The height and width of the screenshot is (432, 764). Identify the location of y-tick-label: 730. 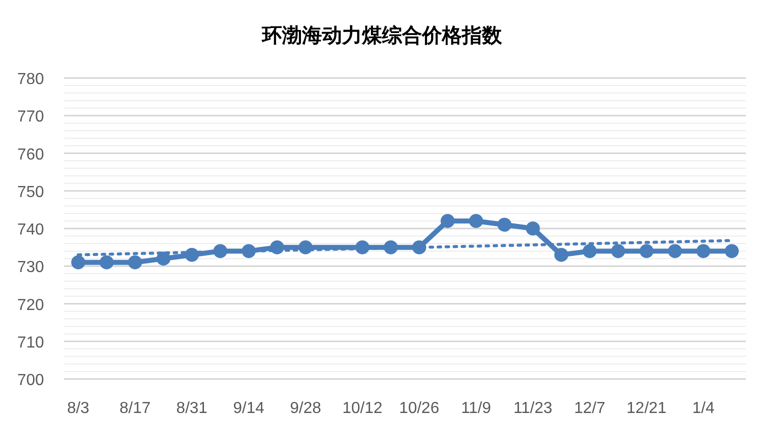
(30, 267).